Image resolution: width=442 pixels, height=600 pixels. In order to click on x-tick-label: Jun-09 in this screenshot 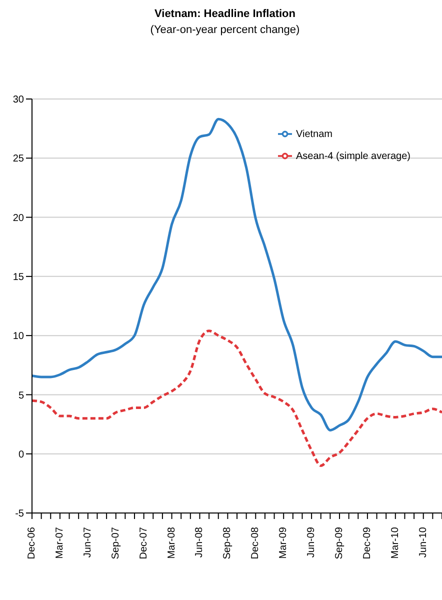, I will do `click(312, 542)`.